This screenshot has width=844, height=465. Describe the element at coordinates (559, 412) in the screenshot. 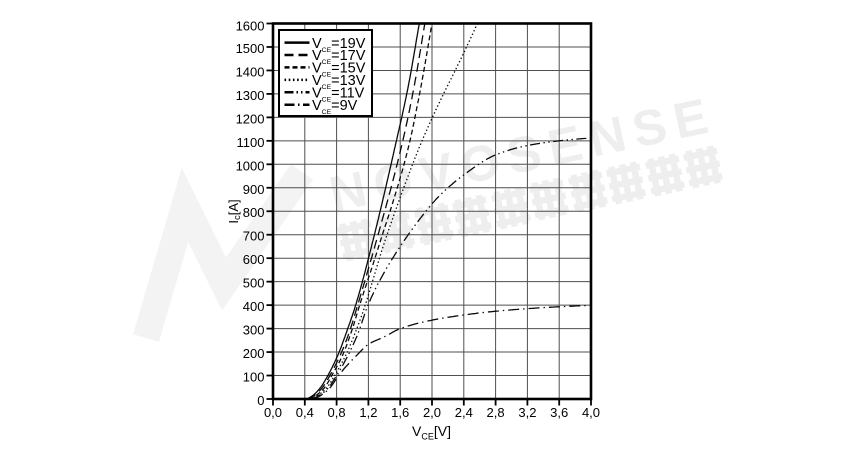

I see `svg-text: 3,6` at that location.